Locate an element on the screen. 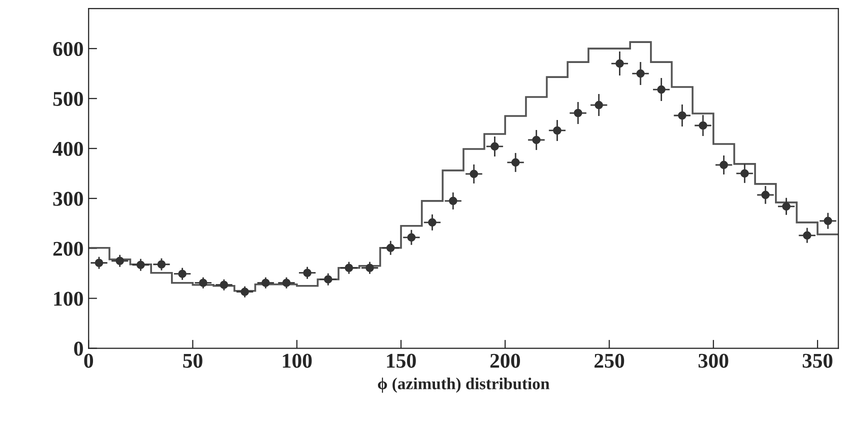 The image size is (852, 430). x-tick-label: 50 is located at coordinates (192, 361).